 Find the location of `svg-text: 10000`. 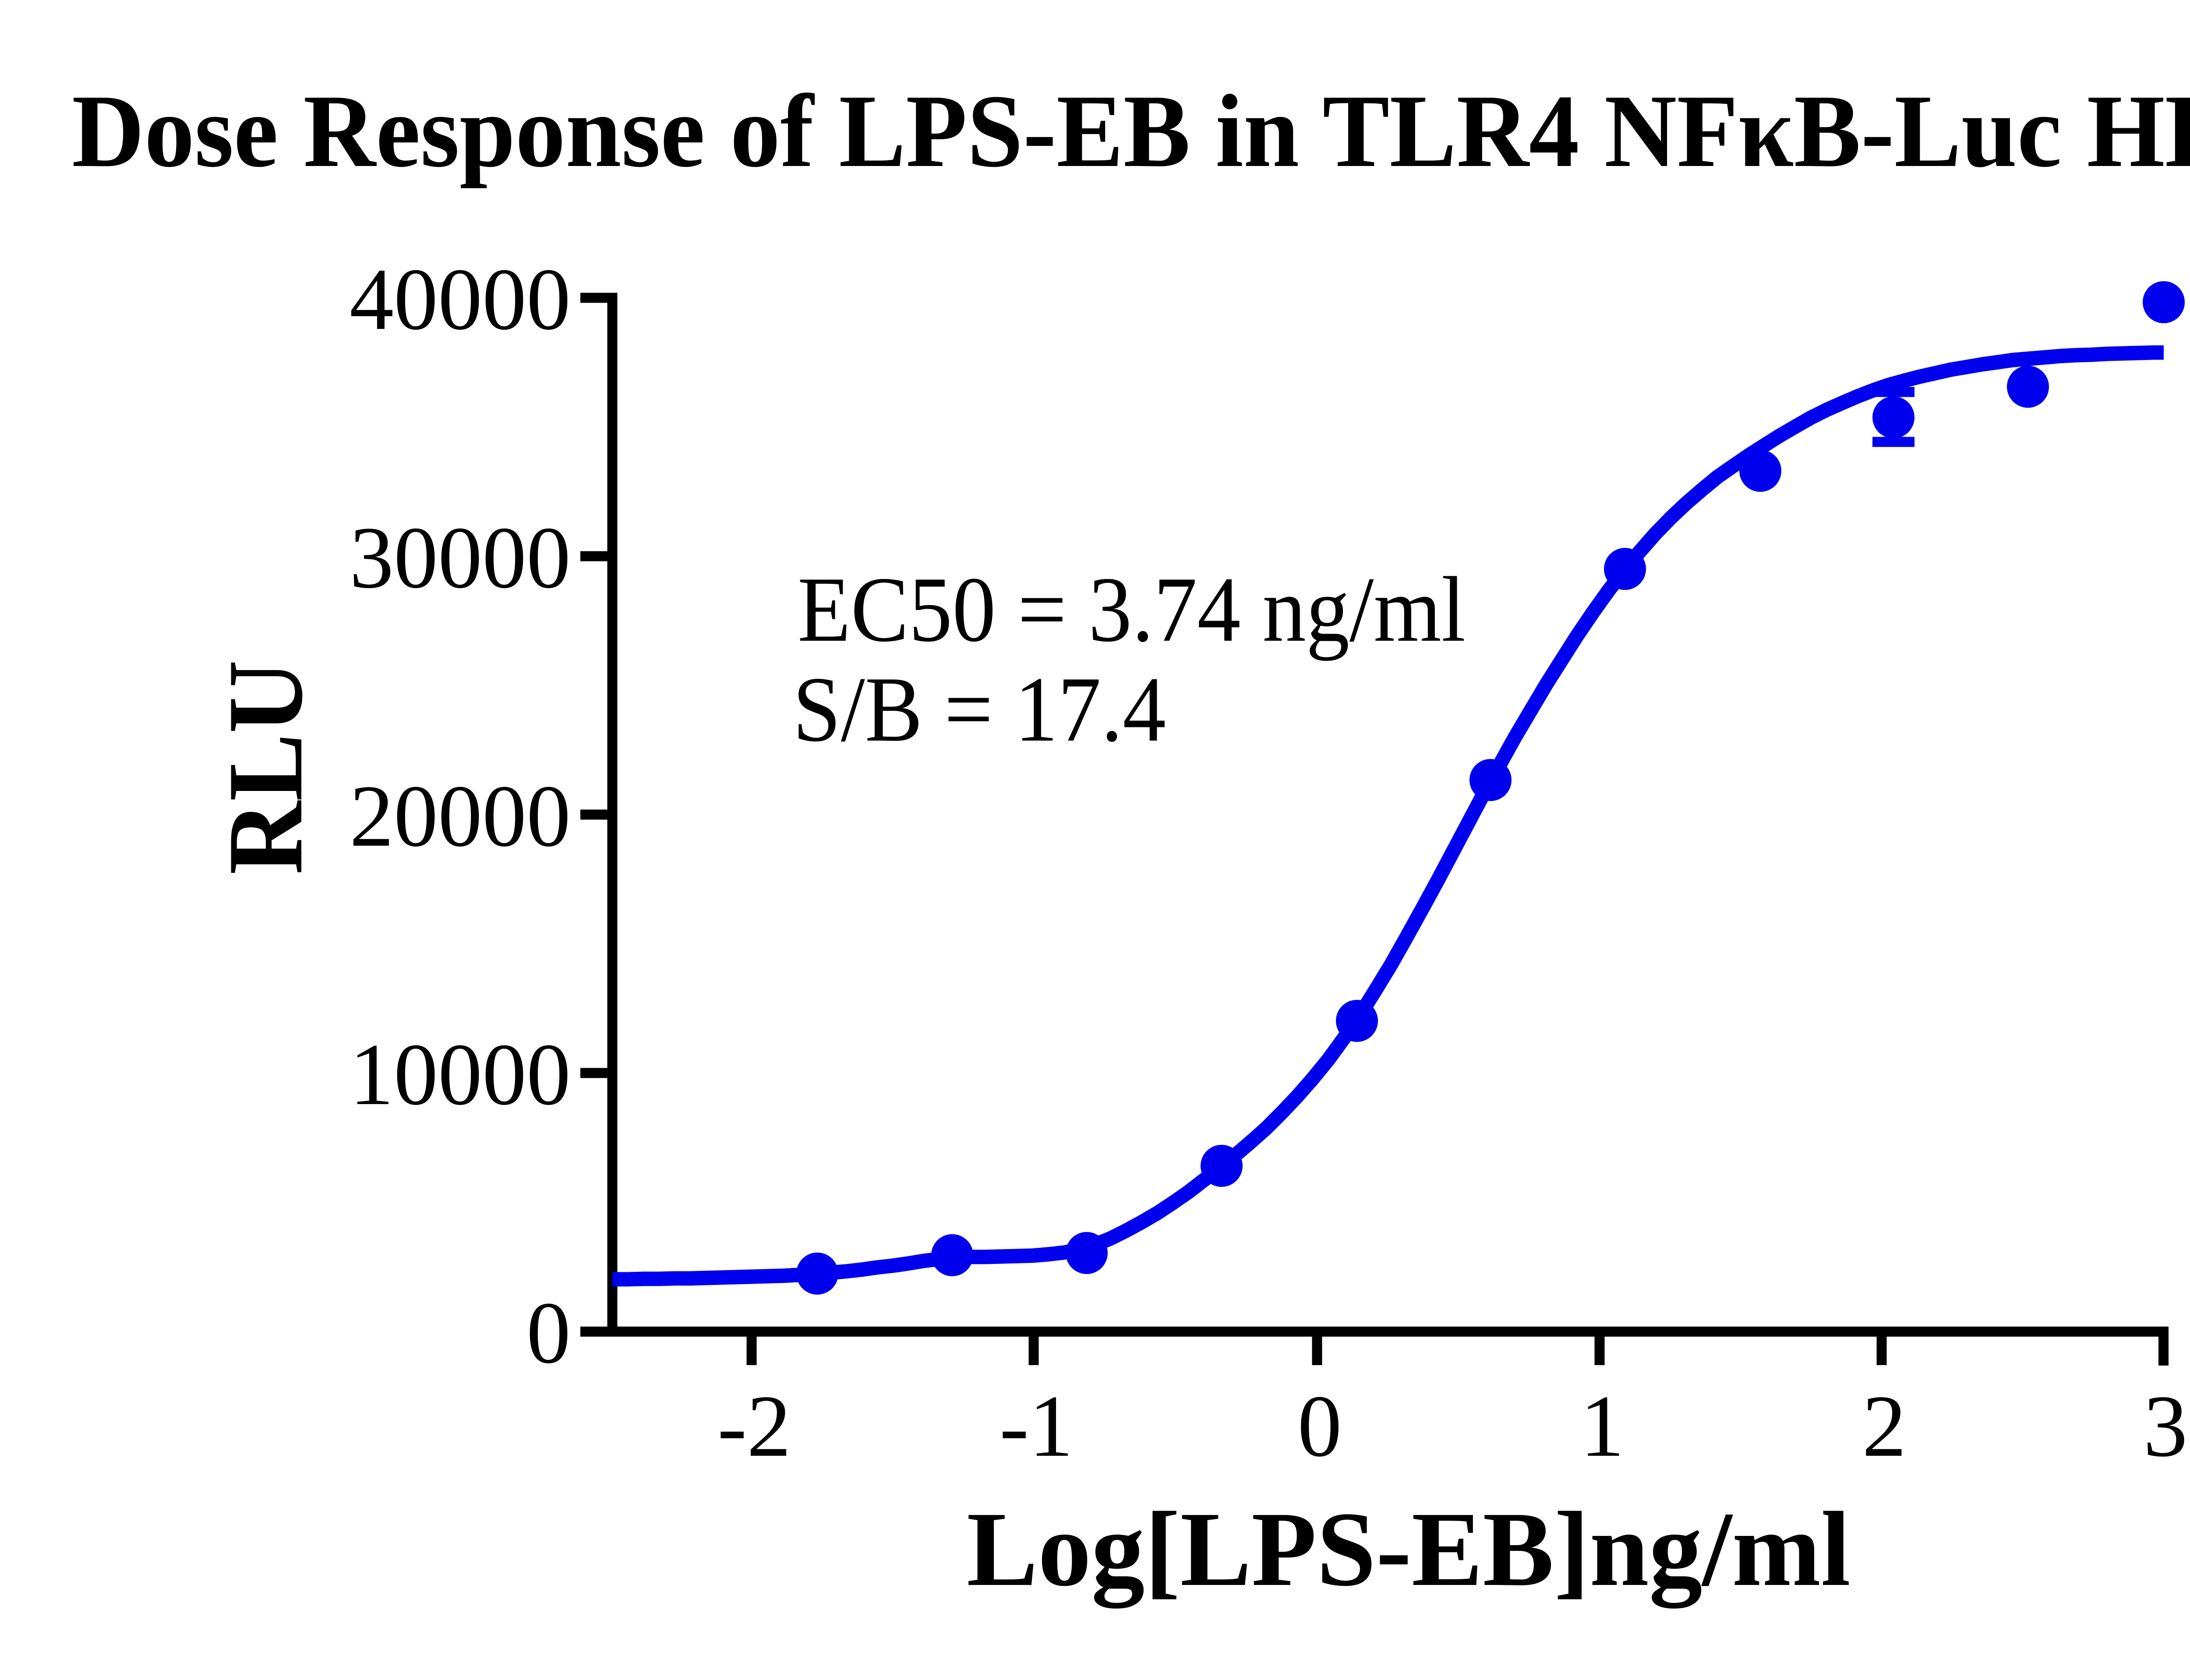

svg-text: 10000 is located at coordinates (461, 1074).